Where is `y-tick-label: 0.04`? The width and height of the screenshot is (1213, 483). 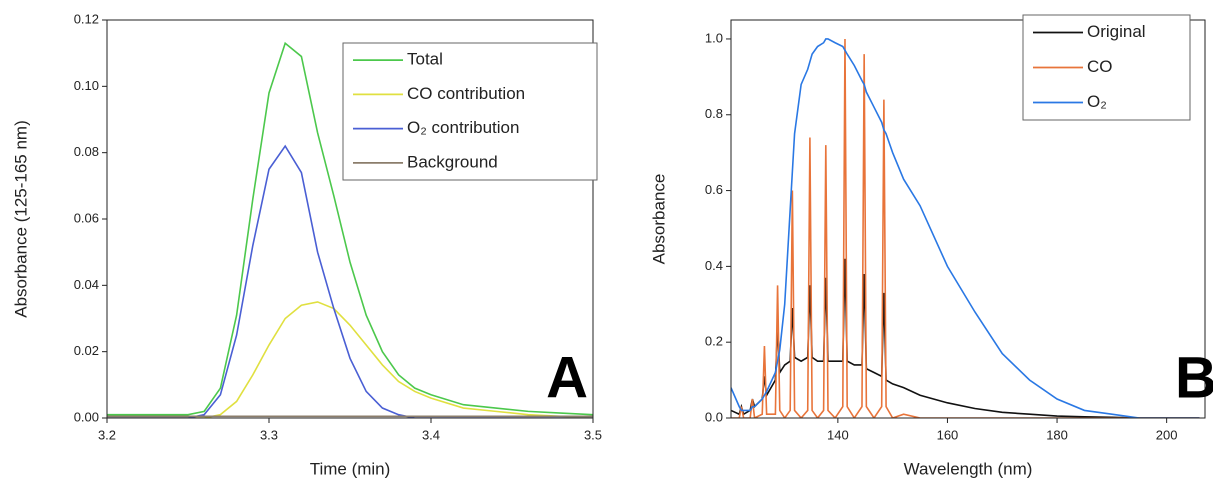
y-tick-label: 0.04 is located at coordinates (86, 284).